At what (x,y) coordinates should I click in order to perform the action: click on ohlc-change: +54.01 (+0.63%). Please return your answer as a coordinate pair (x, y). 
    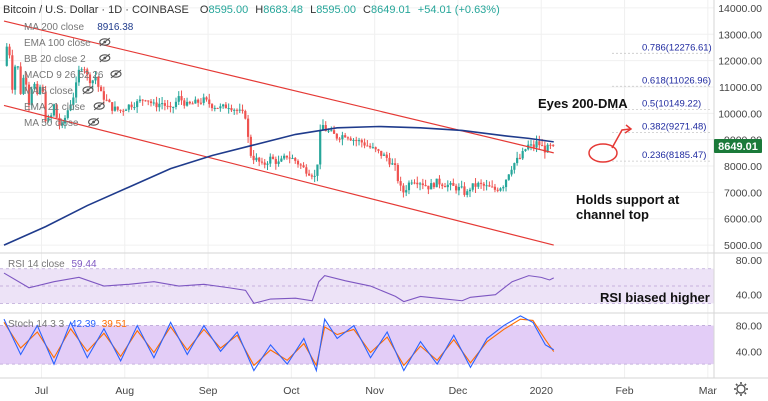
    Looking at the image, I should click on (459, 10).